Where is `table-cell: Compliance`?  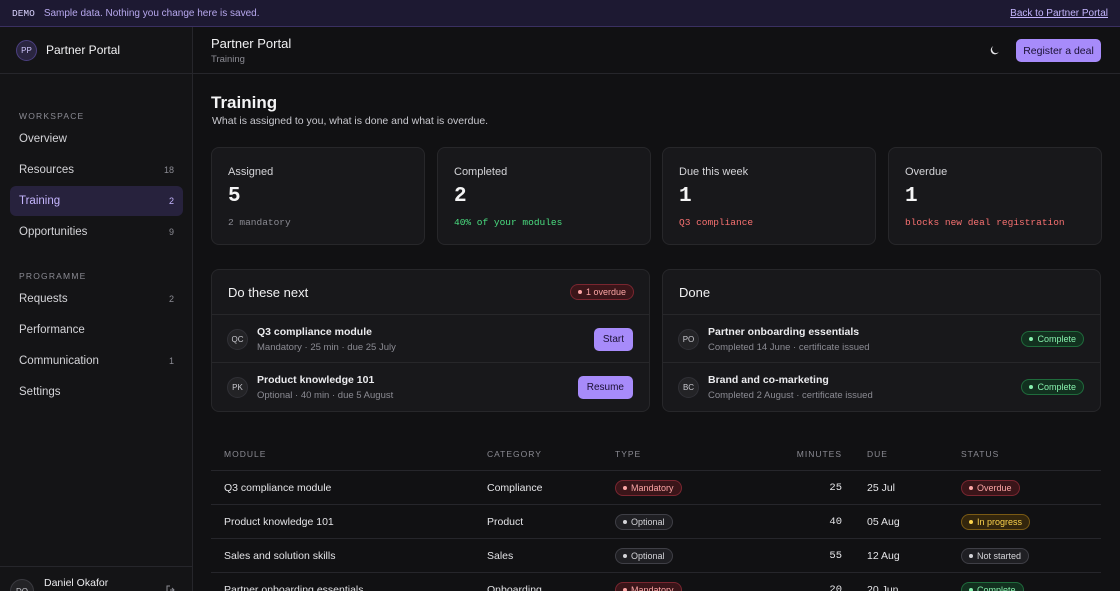 table-cell: Compliance is located at coordinates (515, 488).